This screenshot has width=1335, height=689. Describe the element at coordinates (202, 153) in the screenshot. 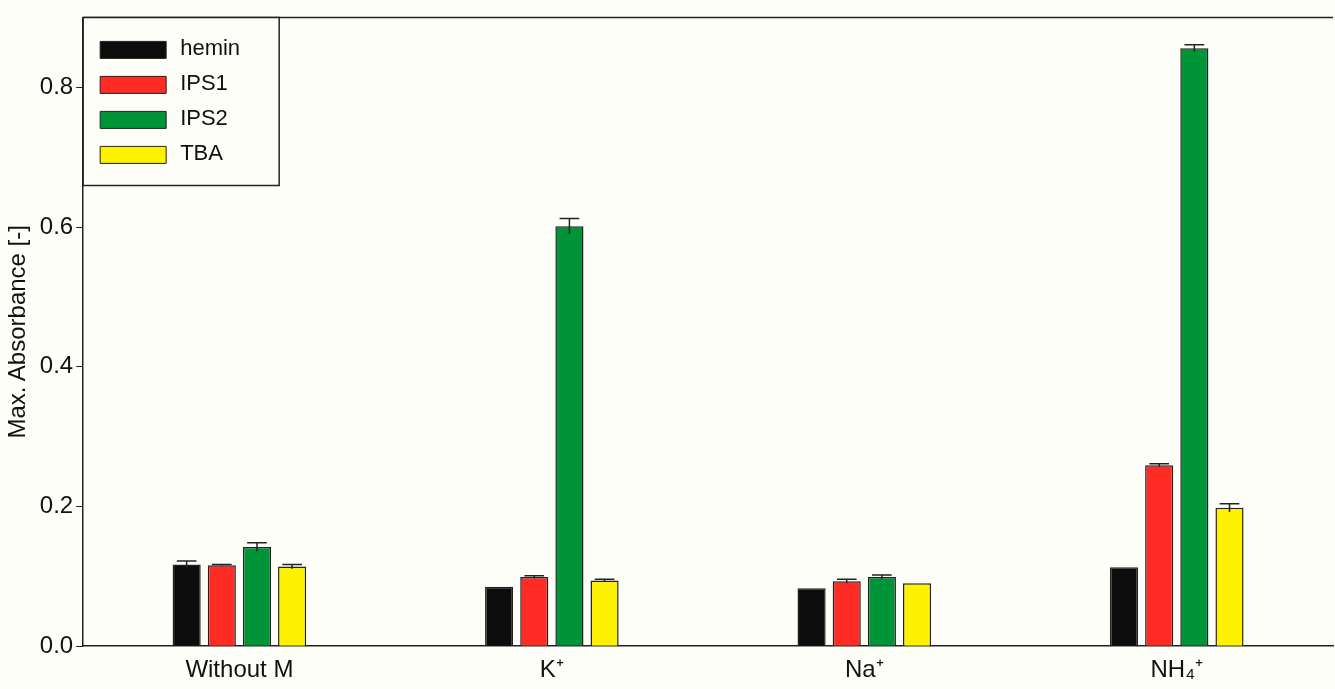

I see `legend-label: TBA` at that location.